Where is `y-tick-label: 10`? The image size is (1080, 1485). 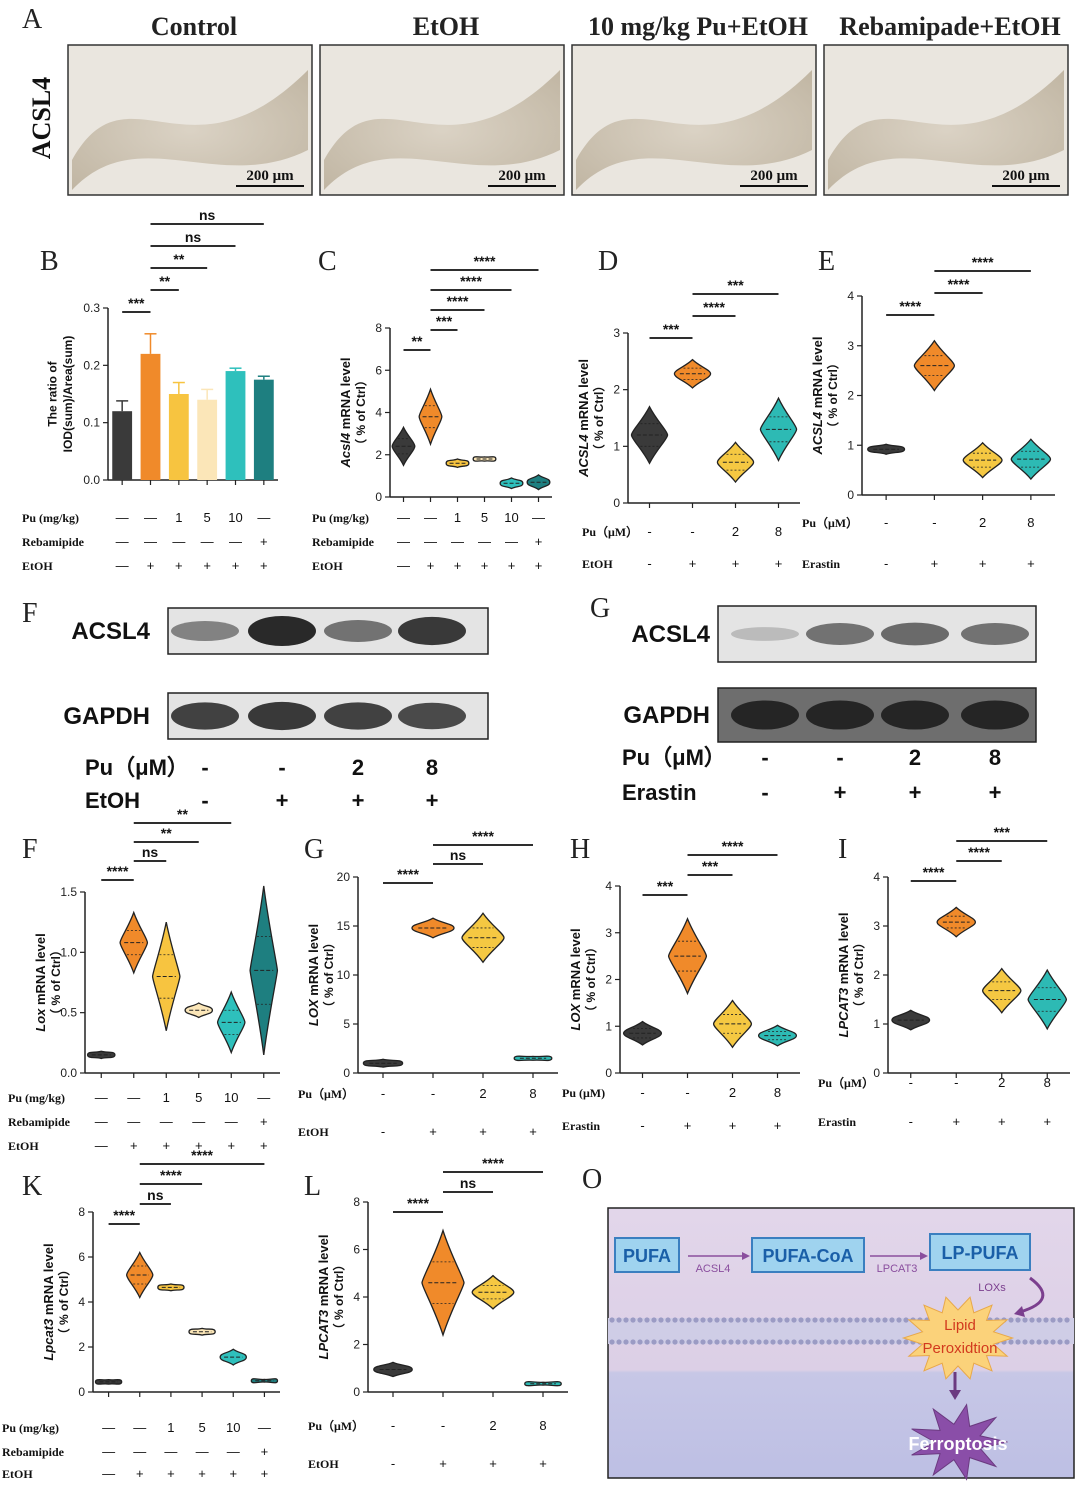 y-tick-label: 10 is located at coordinates (344, 975).